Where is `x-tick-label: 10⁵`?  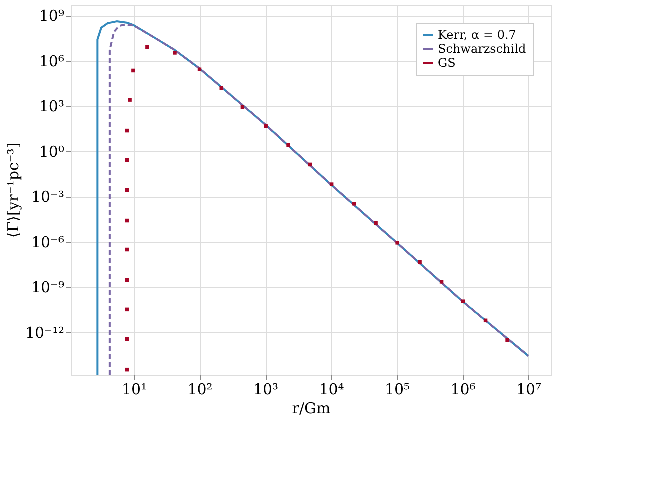 x-tick-label: 10⁵ is located at coordinates (397, 389).